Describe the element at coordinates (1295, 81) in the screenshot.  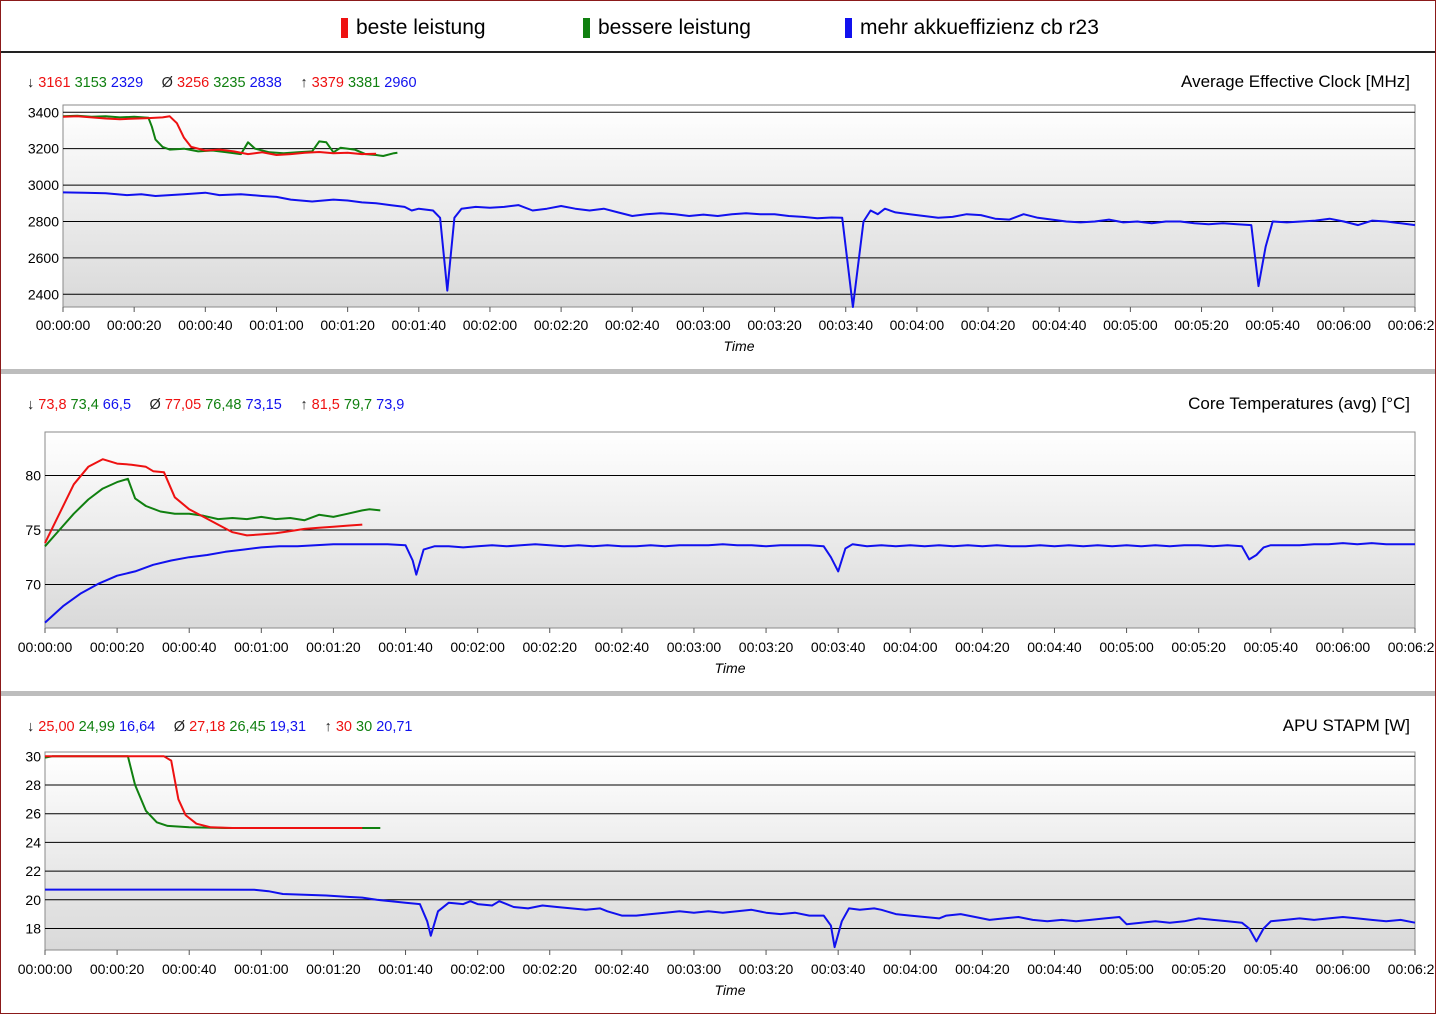
I see `chart-title: Average Effective Clock [MHz]` at that location.